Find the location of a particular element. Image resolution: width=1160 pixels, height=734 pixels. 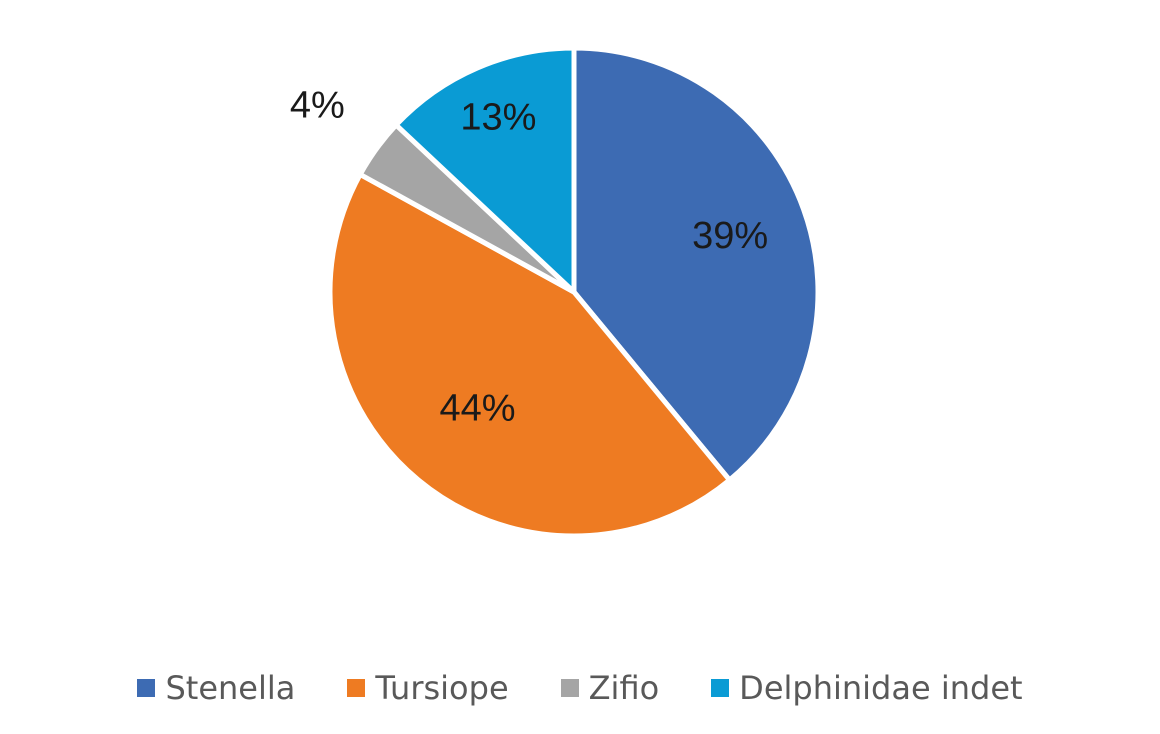

legend-item-zifio: Zifio is located at coordinates (610, 688).